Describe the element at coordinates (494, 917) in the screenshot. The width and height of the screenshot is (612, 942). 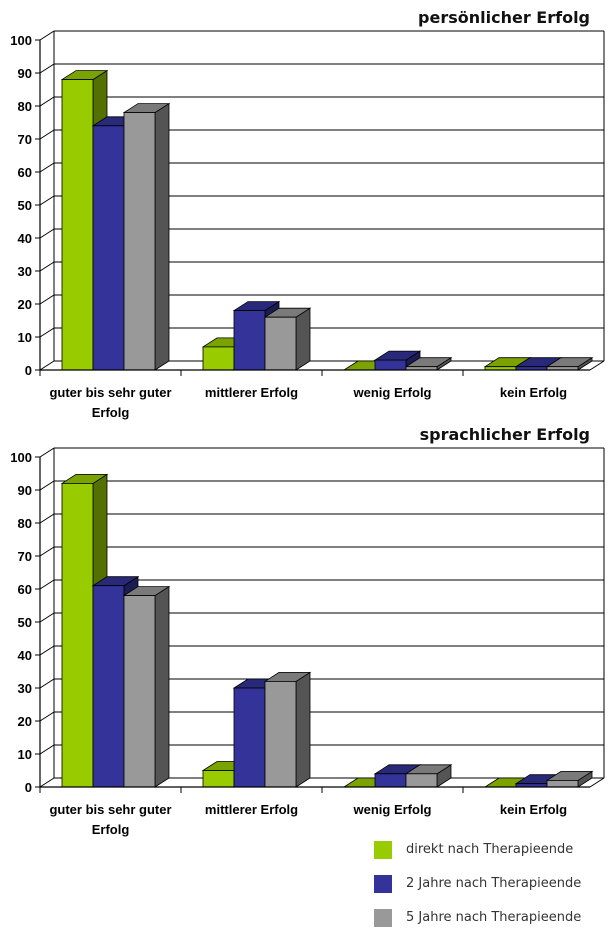
I see `legend-label: 5 Jahre nach Therapieende` at that location.